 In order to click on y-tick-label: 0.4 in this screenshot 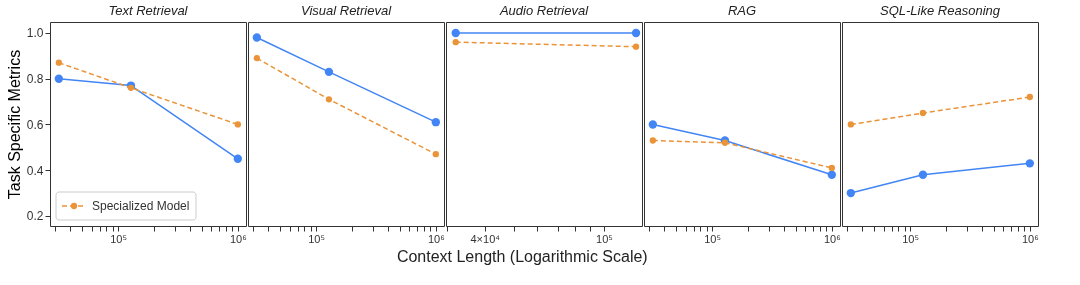, I will do `click(35, 170)`.